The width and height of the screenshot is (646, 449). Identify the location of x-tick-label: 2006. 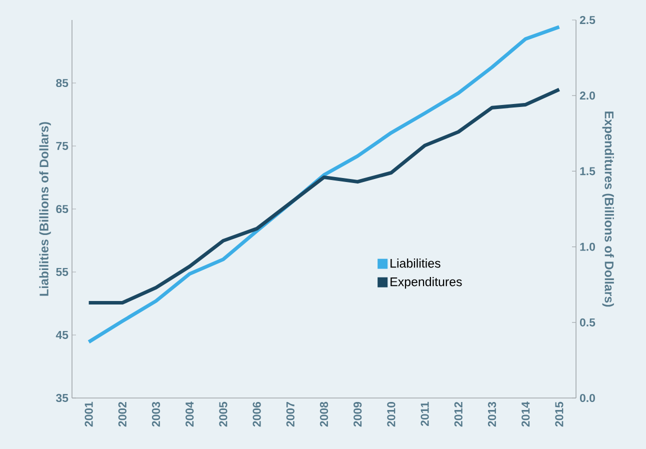
(256, 414).